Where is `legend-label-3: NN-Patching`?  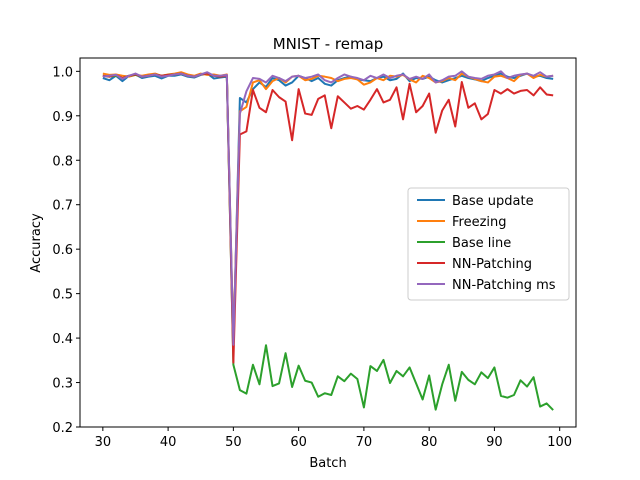 legend-label-3: NN-Patching is located at coordinates (492, 264).